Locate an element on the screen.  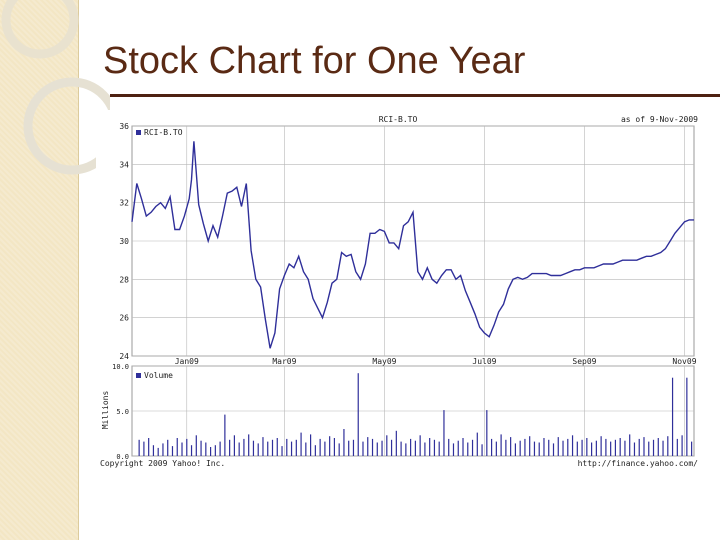
price-y-ticks: 24 26 28 30 32 34 36 is located at coordinates (124, 241).